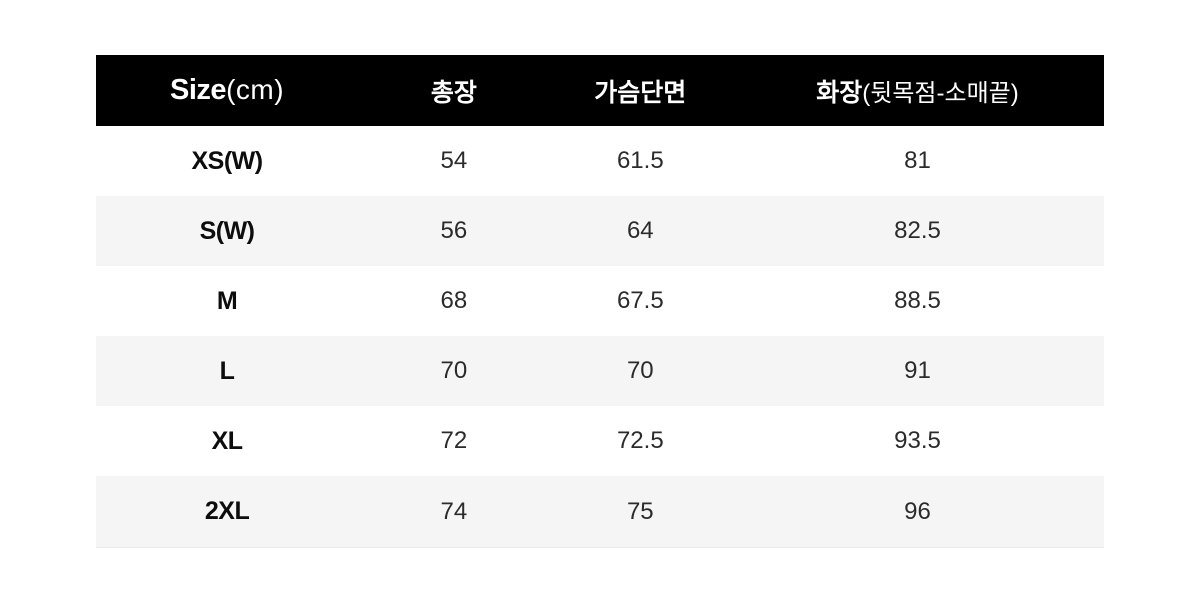  What do you see at coordinates (839, 92) in the screenshot?
I see `header-sleeve-label: 화장` at bounding box center [839, 92].